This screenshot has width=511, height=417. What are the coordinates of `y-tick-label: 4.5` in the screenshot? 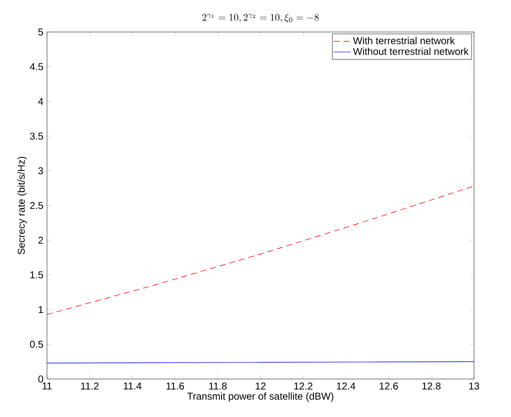 It's located at (37, 66).